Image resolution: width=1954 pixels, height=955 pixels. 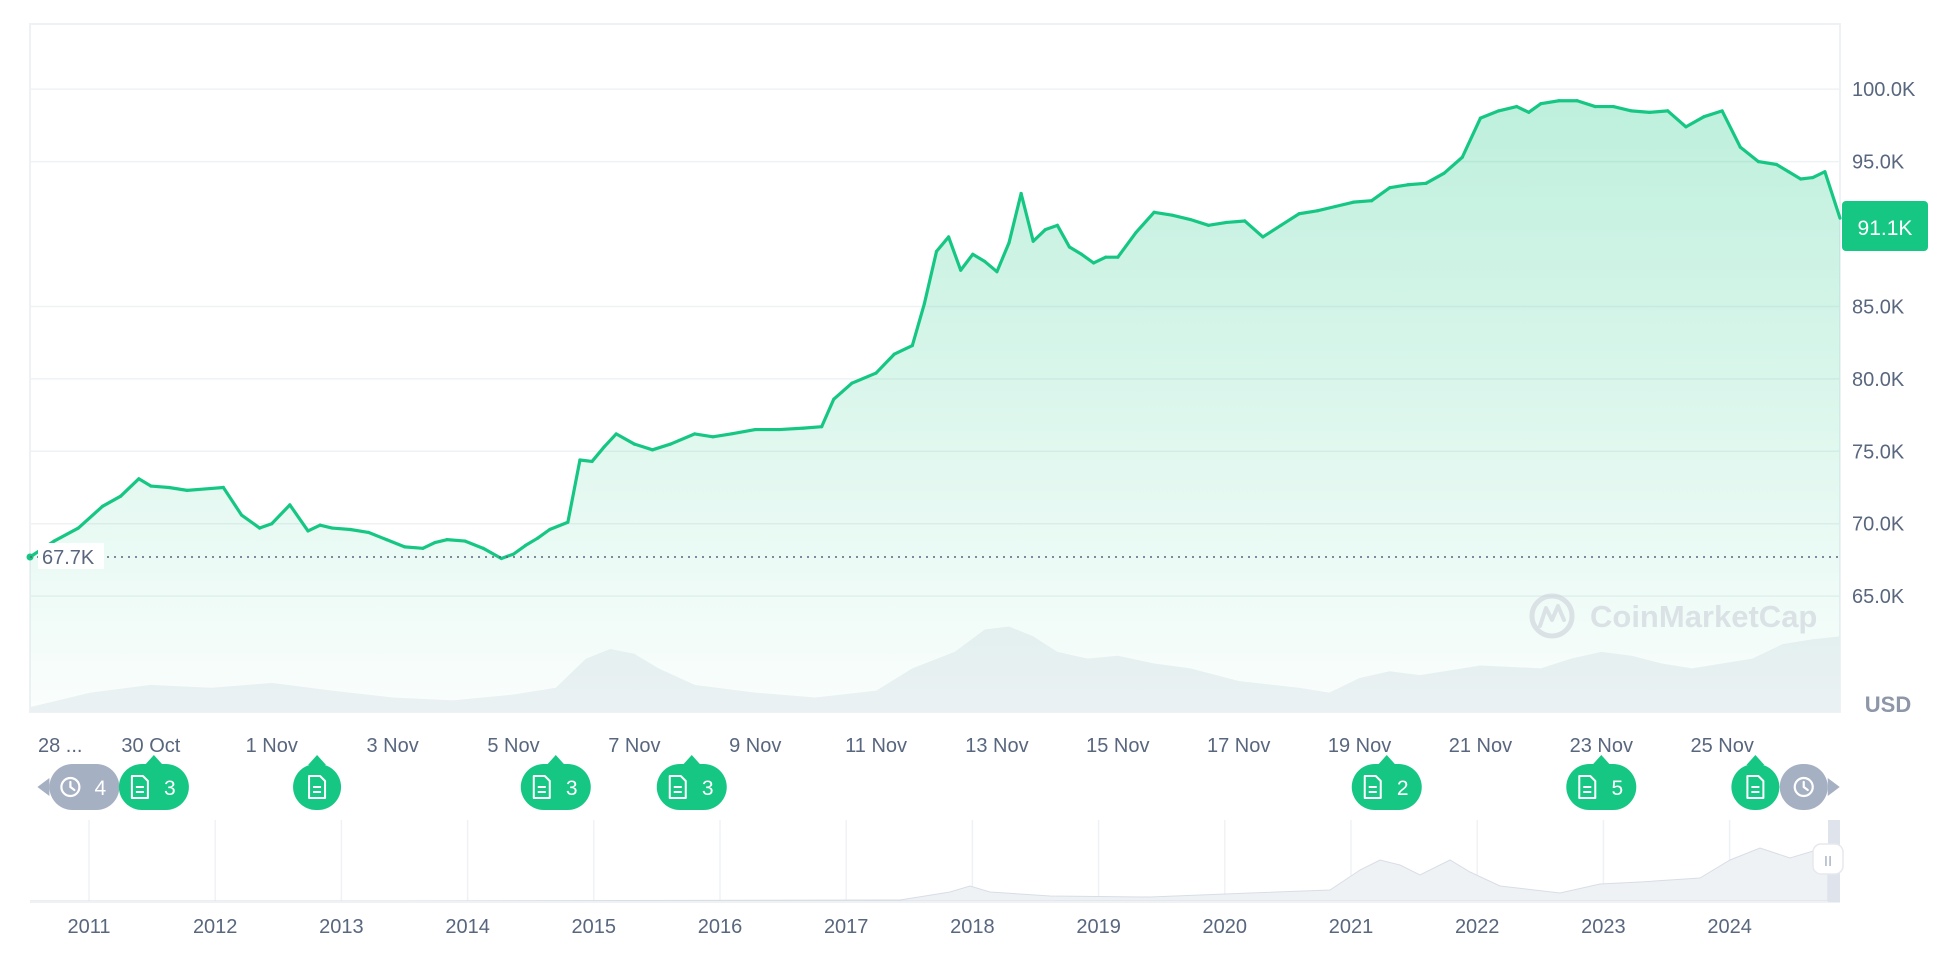 I want to click on x-tick-label: 11 Nov, so click(x=876, y=746).